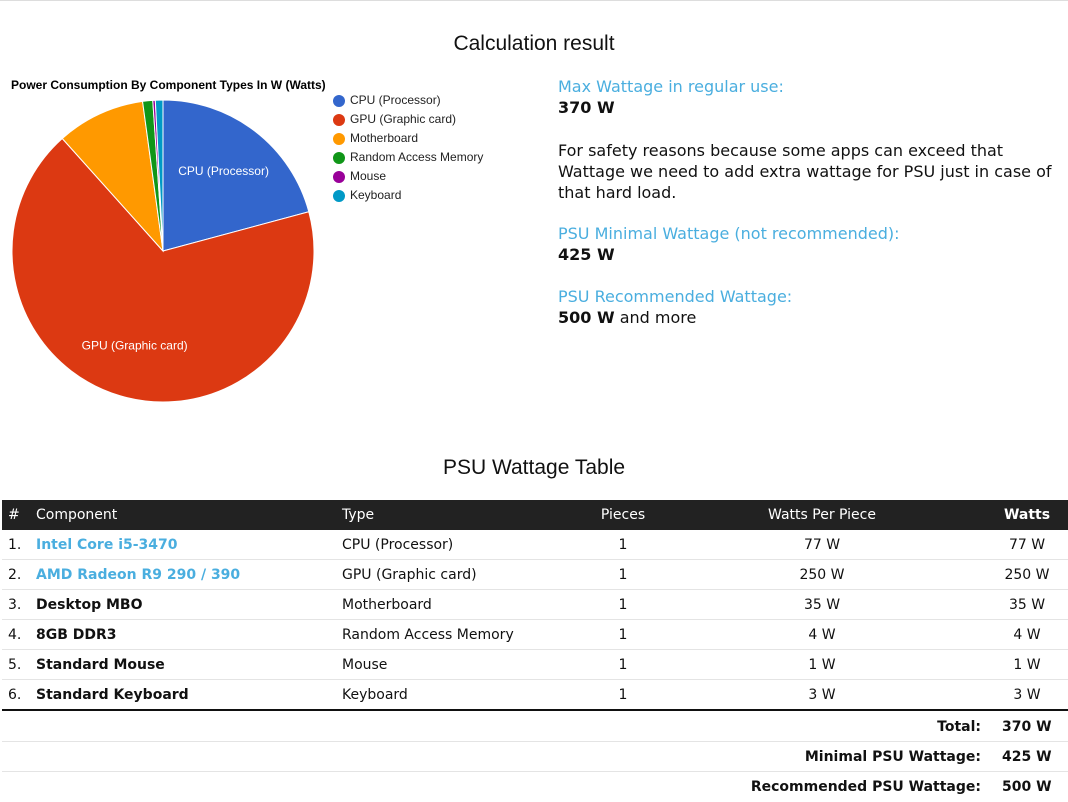  I want to click on column-header: Component, so click(77, 515).